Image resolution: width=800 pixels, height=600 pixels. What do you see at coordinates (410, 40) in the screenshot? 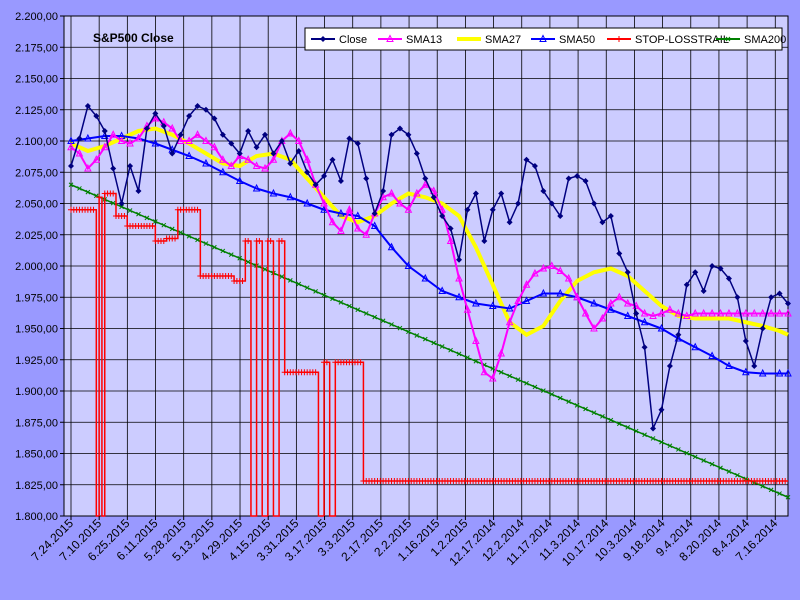
I see `legend-entry: SMA13` at bounding box center [410, 40].